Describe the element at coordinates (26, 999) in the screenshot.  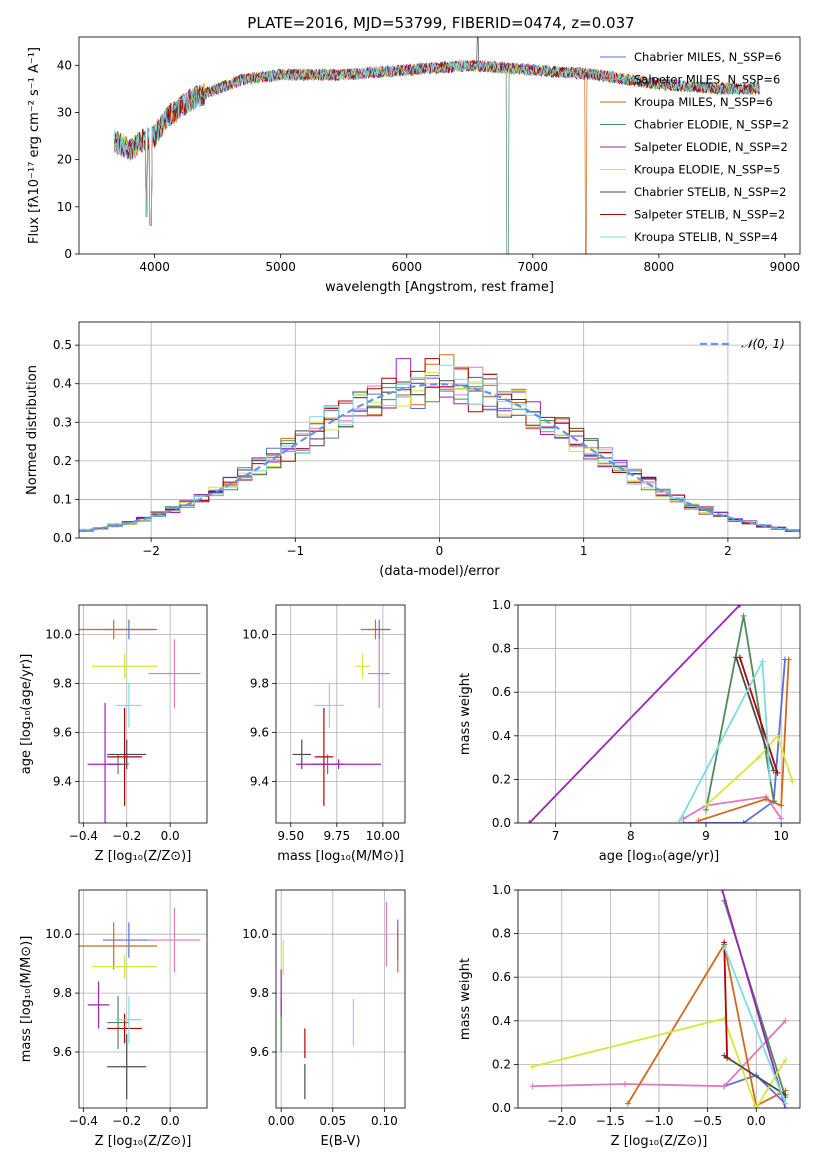
I see `y-axis-label: mass [log₁₀(M/M⊙)]` at that location.